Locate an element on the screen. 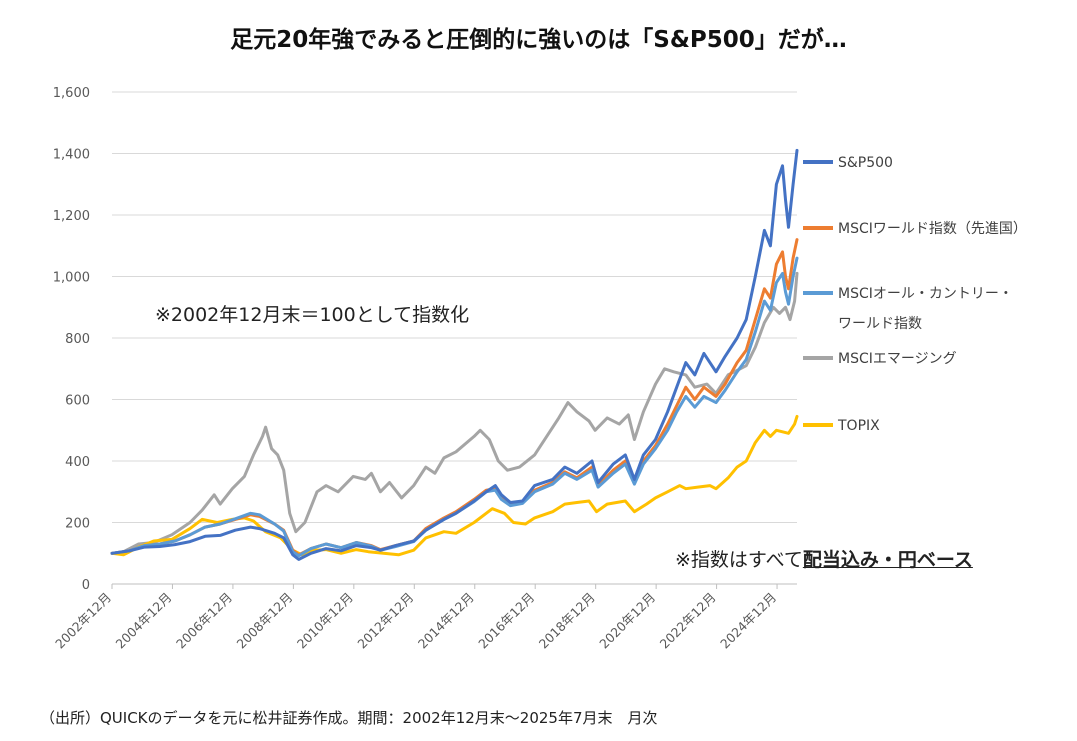 This screenshot has width=1077, height=741. dividend-note-emphasis: 配当込み・円ベース is located at coordinates (887, 560).